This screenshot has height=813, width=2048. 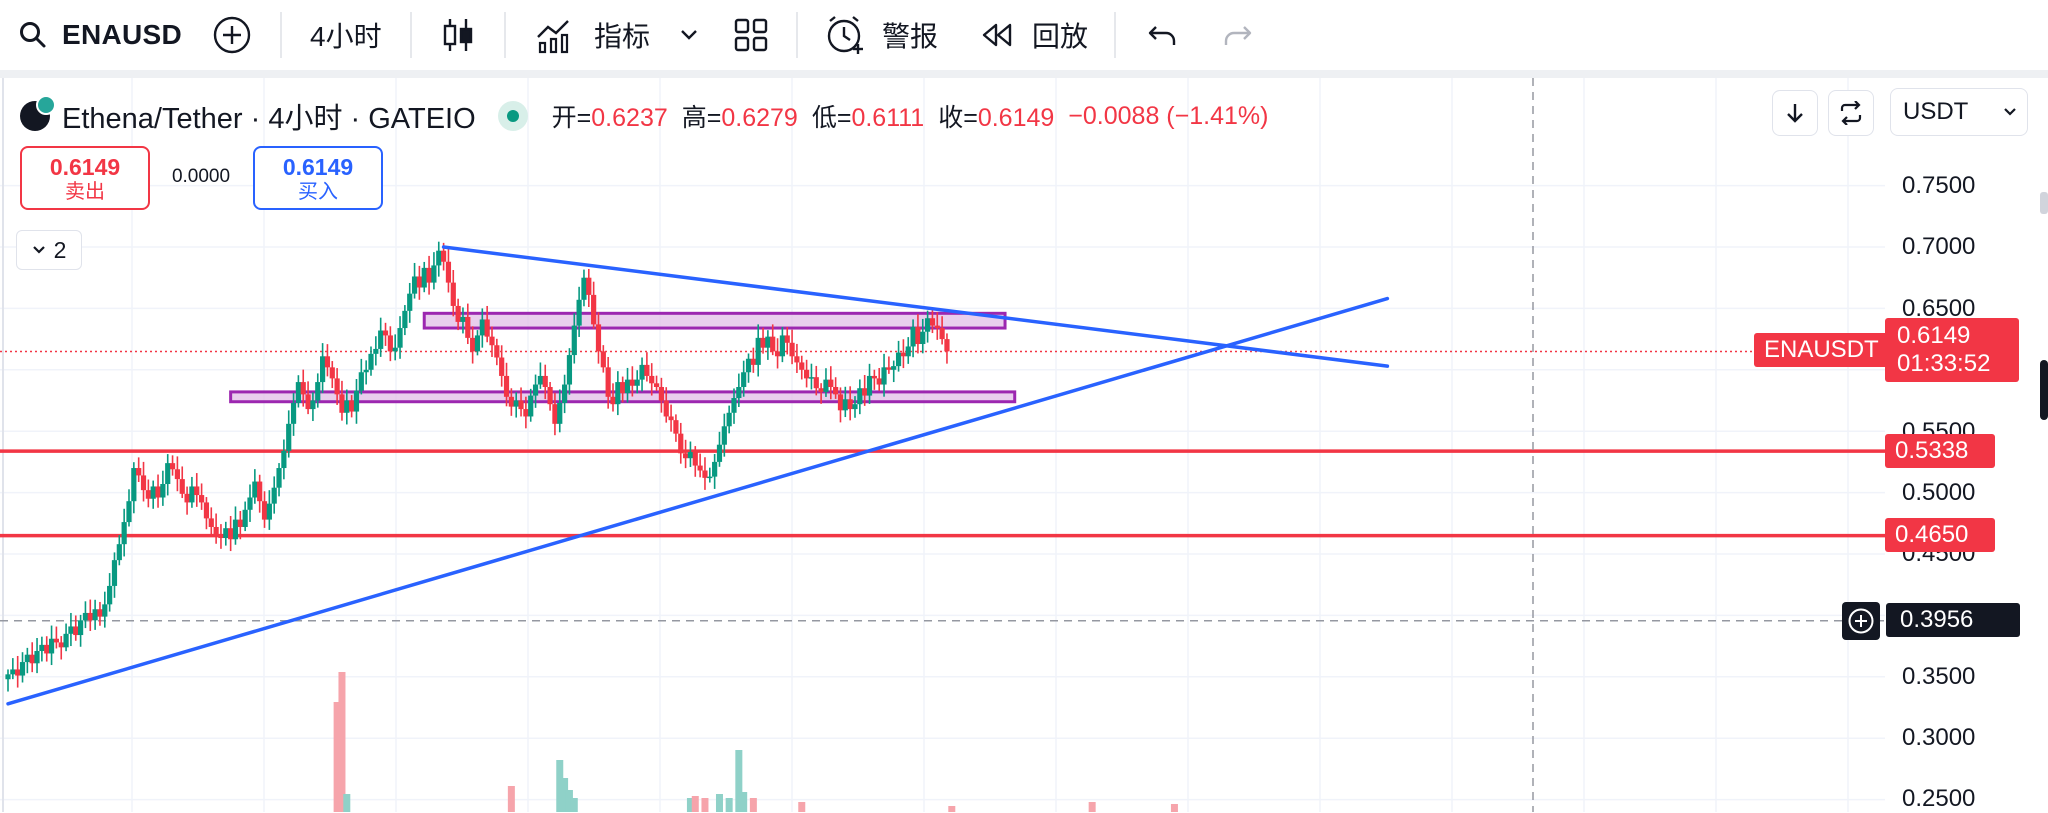 What do you see at coordinates (910, 36) in the screenshot?
I see `alerts-label: 警报` at bounding box center [910, 36].